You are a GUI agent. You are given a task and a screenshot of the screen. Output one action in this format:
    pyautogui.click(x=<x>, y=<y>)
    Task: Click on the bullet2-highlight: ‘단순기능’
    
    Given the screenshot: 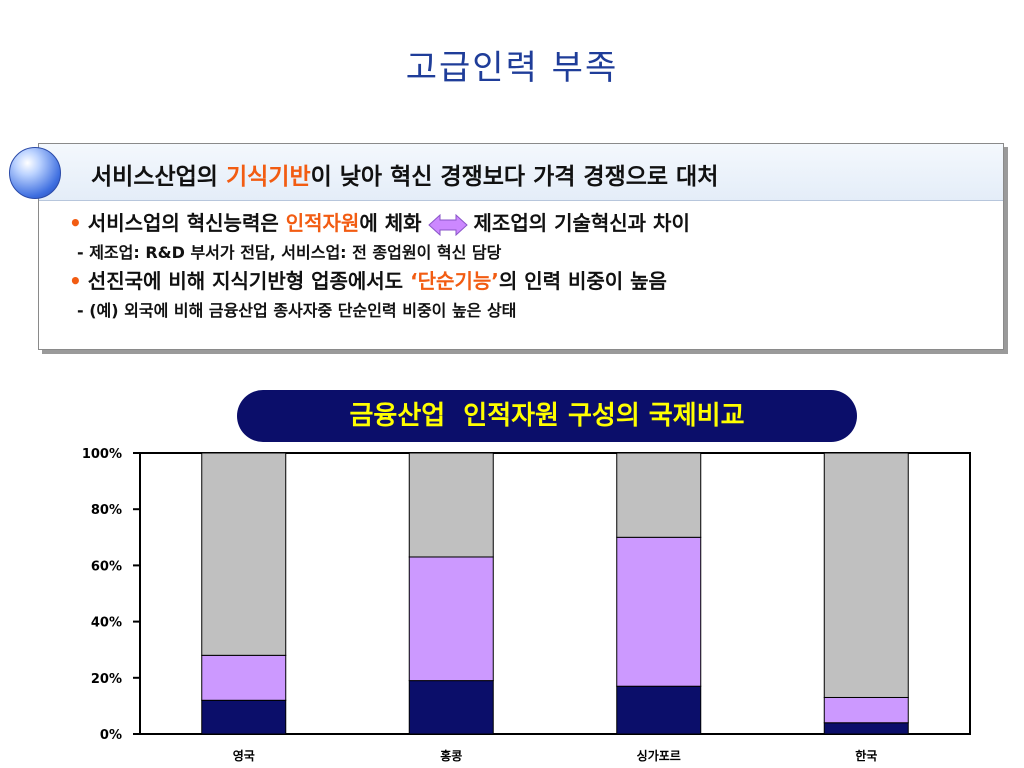 What is the action you would take?
    pyautogui.click(x=454, y=281)
    